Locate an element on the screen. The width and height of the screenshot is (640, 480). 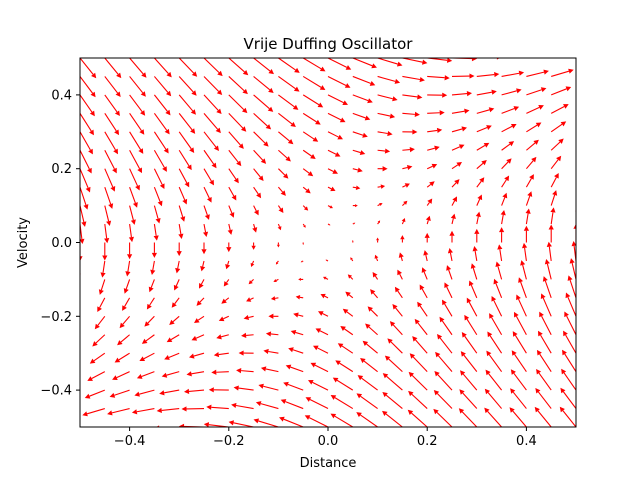
x-tick-label: 0.0 is located at coordinates (328, 441).